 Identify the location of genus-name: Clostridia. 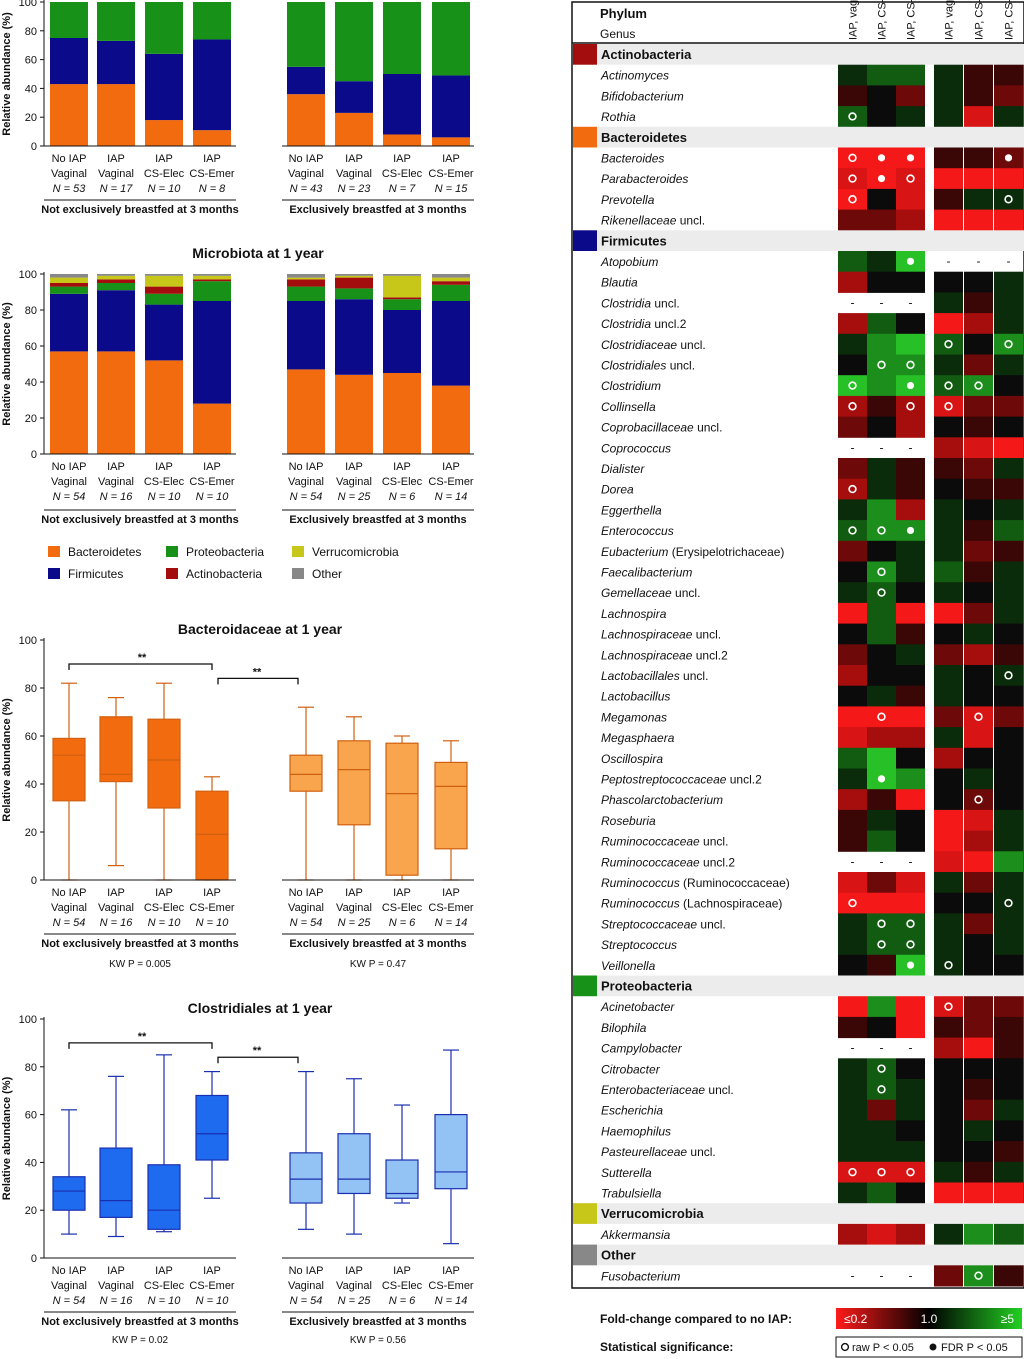
(626, 303).